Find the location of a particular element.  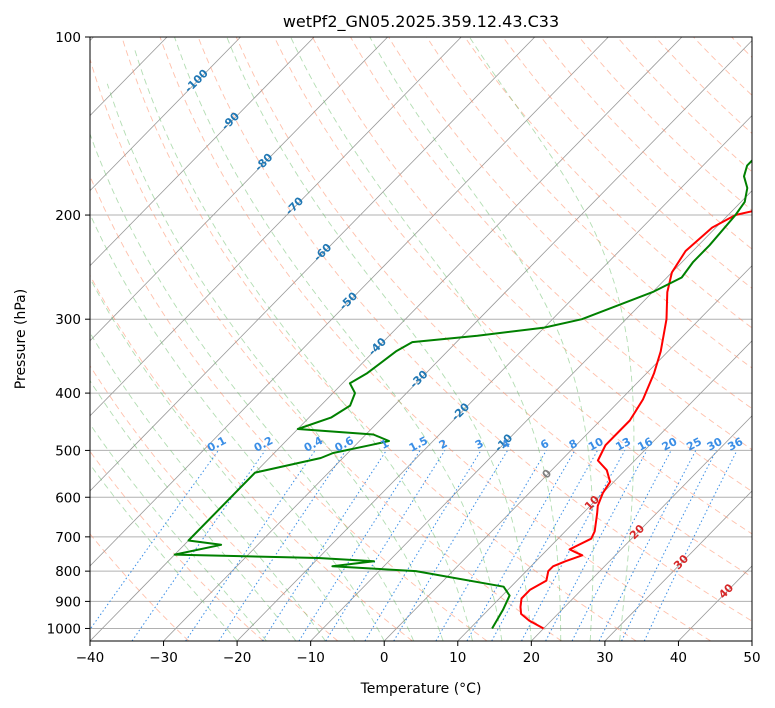

y-tick-label: 400 is located at coordinates (68, 394).